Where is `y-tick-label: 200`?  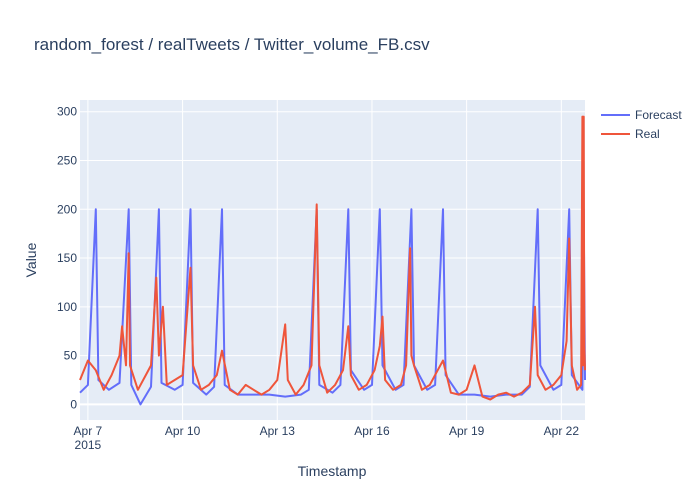 y-tick-label: 200 is located at coordinates (67, 209).